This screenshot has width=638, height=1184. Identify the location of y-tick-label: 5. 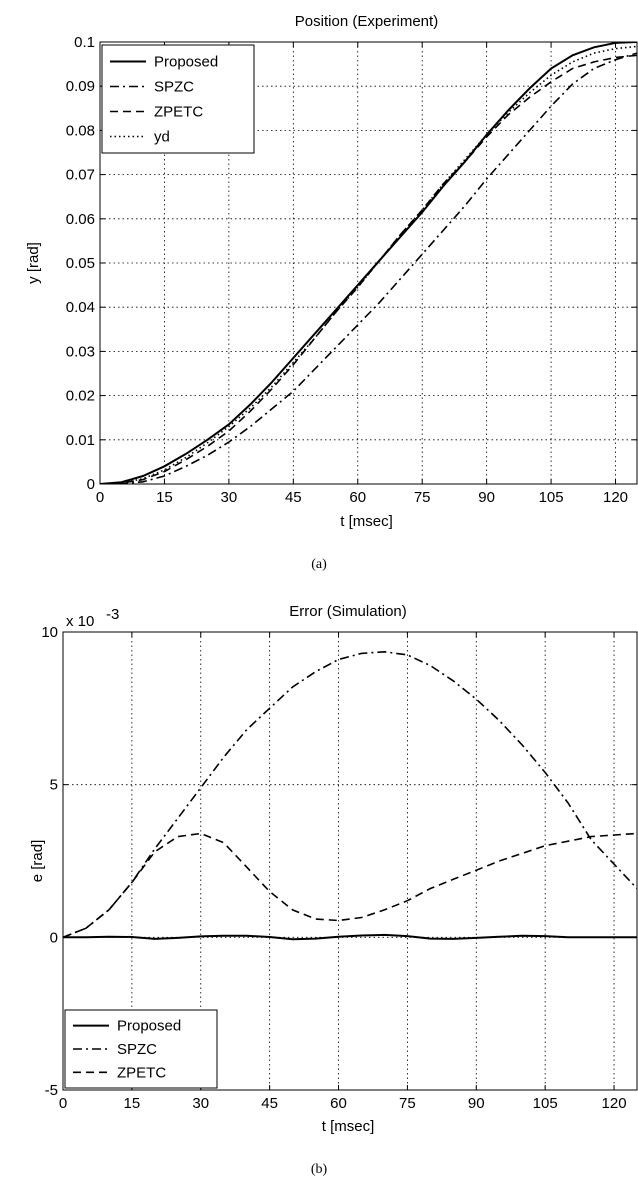
(54, 785).